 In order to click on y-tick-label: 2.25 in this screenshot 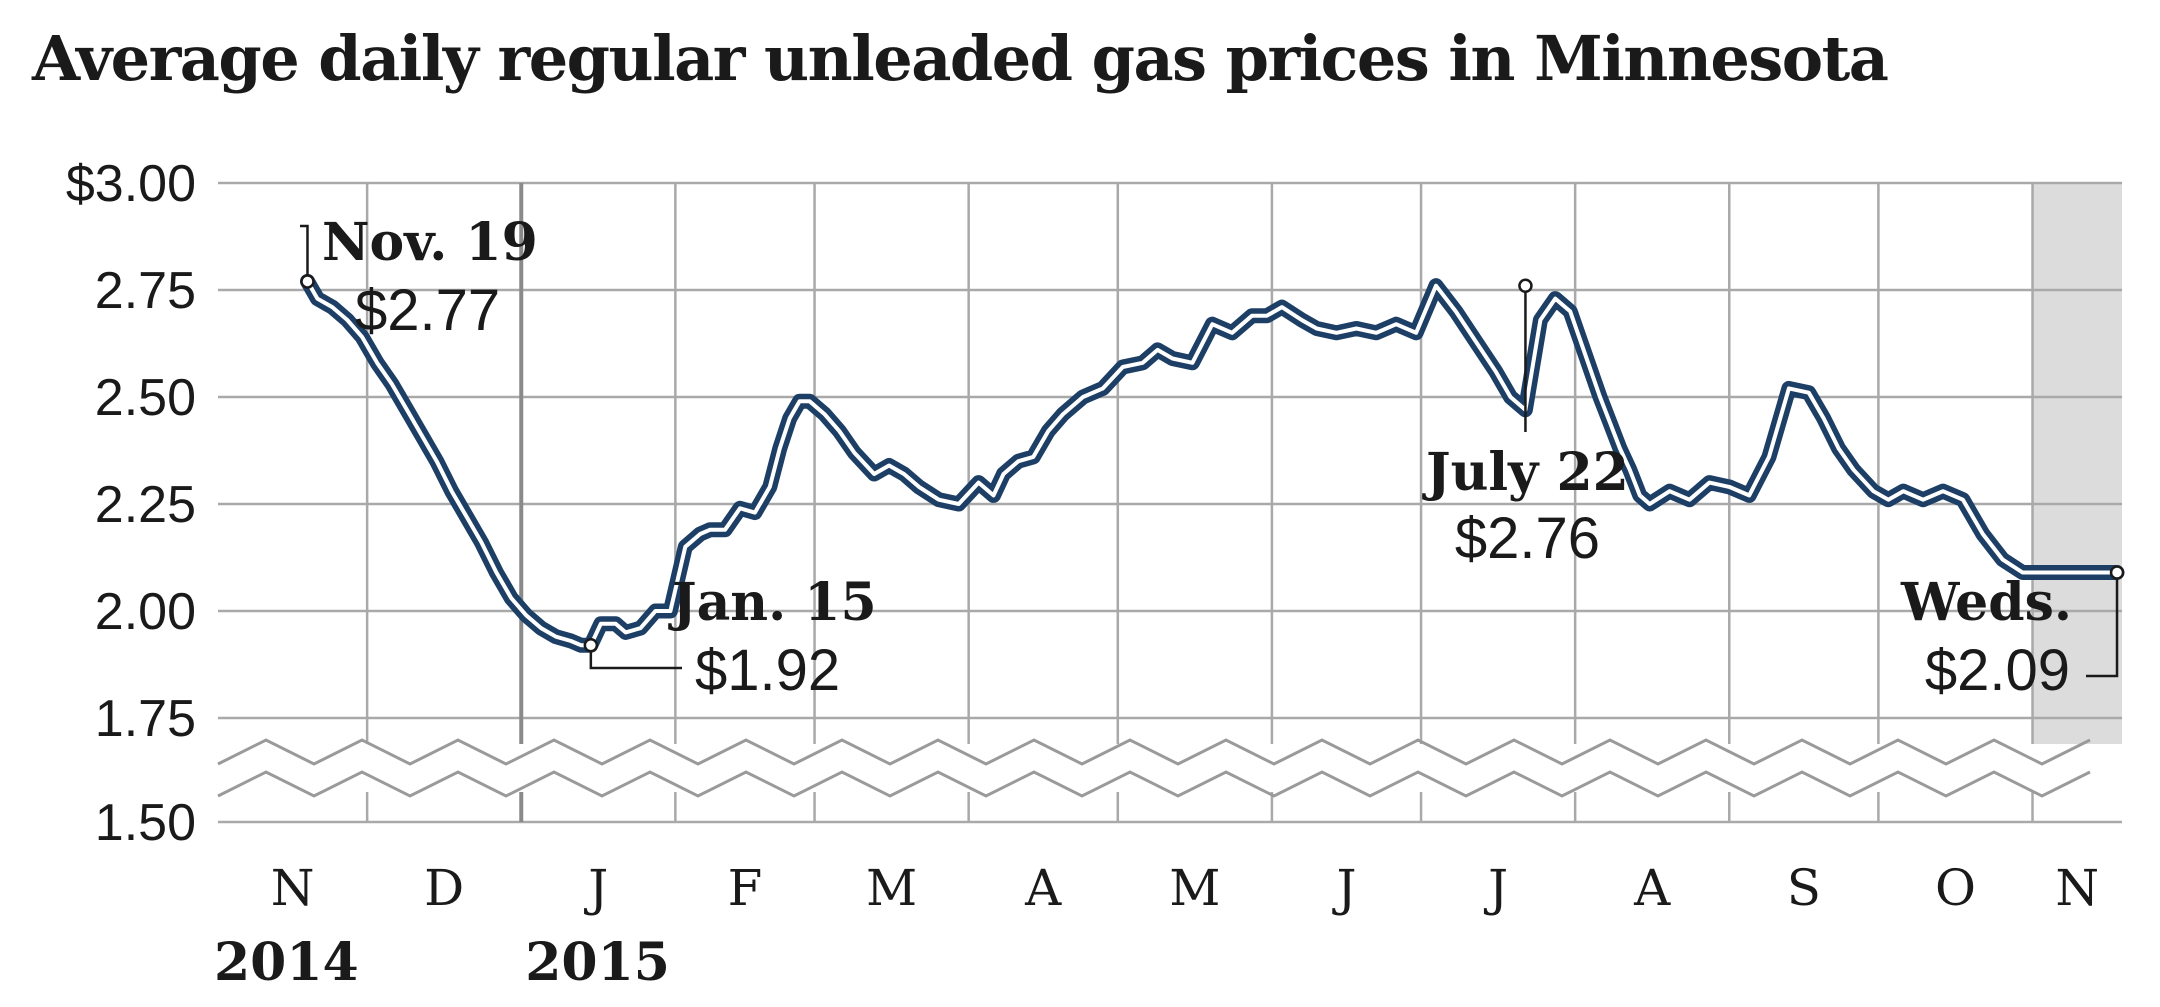, I will do `click(145, 505)`.